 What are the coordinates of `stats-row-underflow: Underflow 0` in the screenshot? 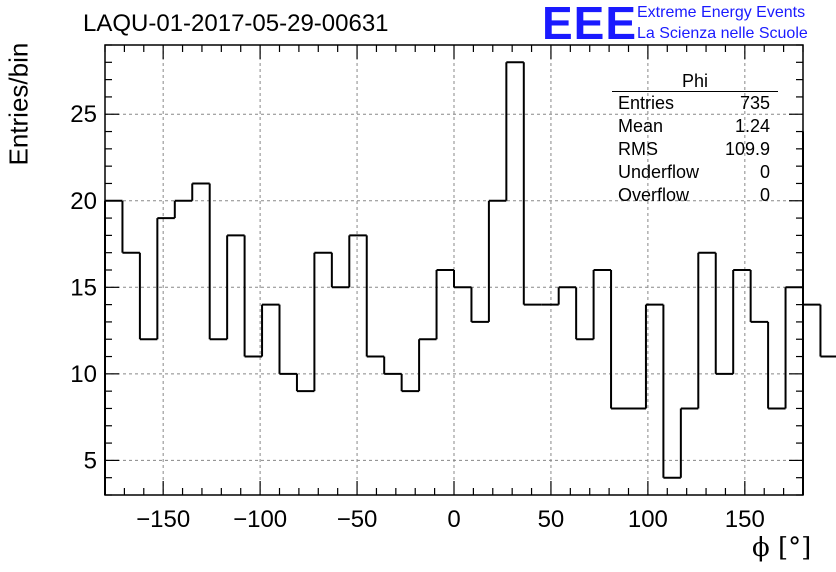 It's located at (695, 172).